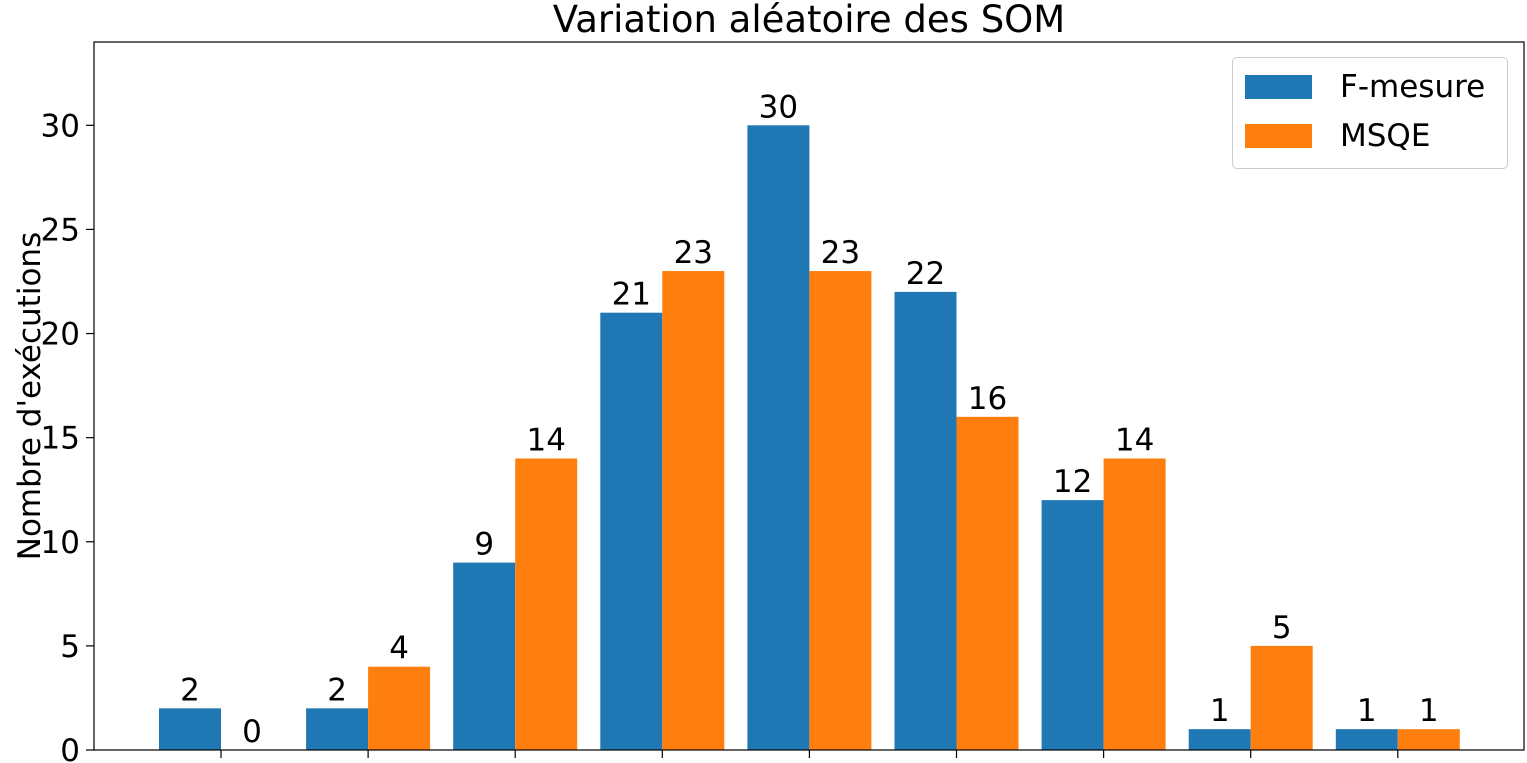  I want to click on y-tick-label-20: 20, so click(60, 335).